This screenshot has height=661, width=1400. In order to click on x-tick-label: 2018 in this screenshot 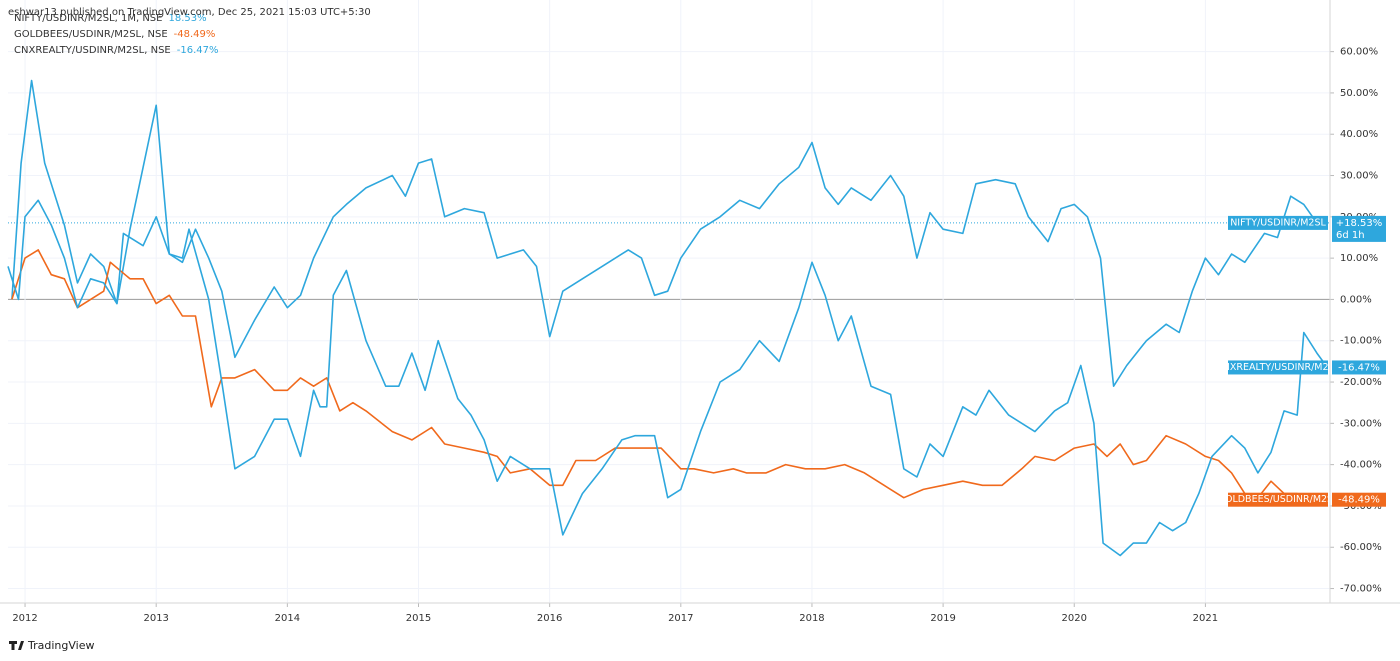, I will do `click(811, 618)`.